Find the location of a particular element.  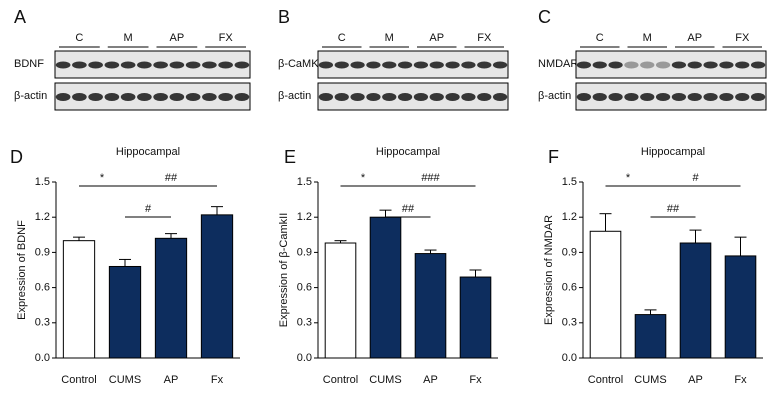

significance-label: # is located at coordinates (695, 178).